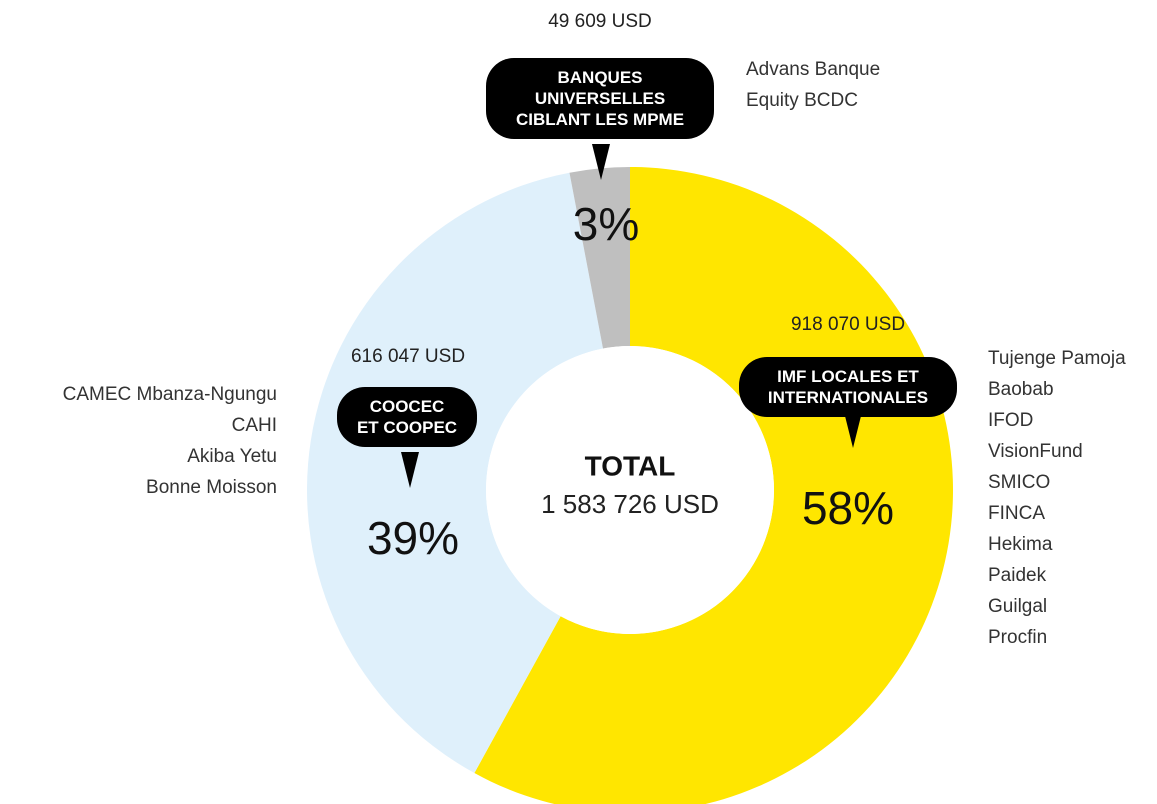  Describe the element at coordinates (599, 258) in the screenshot. I see `slice` at that location.